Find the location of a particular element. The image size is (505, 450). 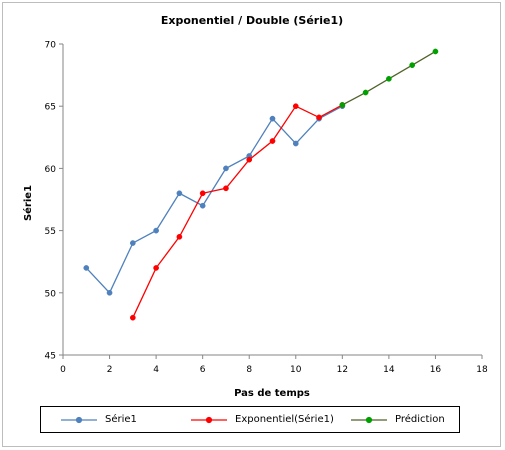

x-tick-label: 12 is located at coordinates (342, 370).